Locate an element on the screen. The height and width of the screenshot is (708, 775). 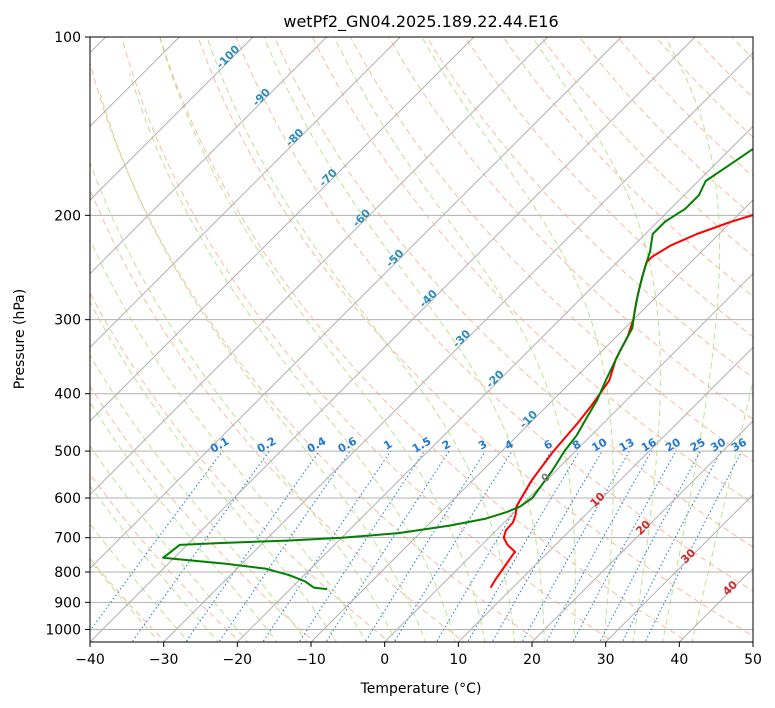
x-axis-label: Temperature (°C) is located at coordinates (421, 689).